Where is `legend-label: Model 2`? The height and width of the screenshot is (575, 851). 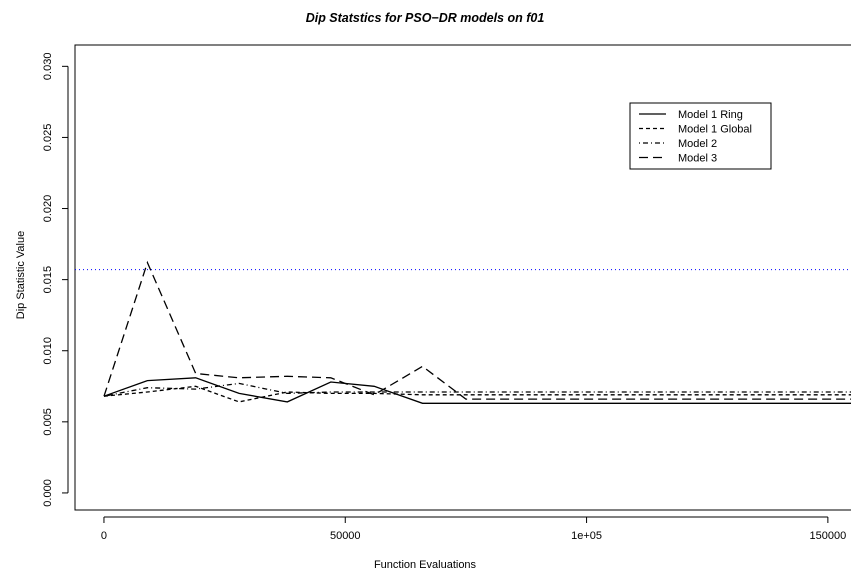 legend-label: Model 2 is located at coordinates (697, 144).